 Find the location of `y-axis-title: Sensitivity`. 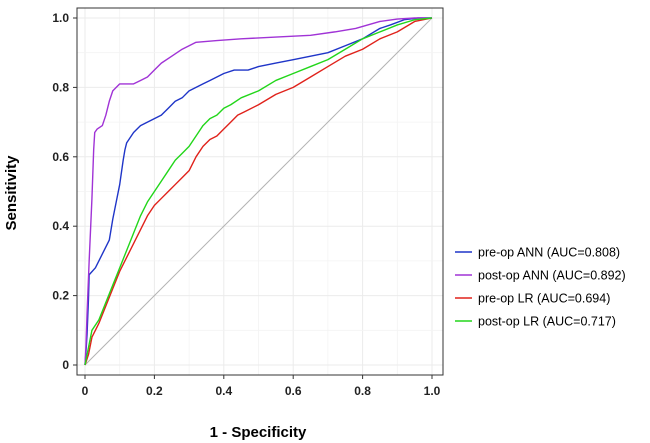

y-axis-title: Sensitivity is located at coordinates (11, 193).